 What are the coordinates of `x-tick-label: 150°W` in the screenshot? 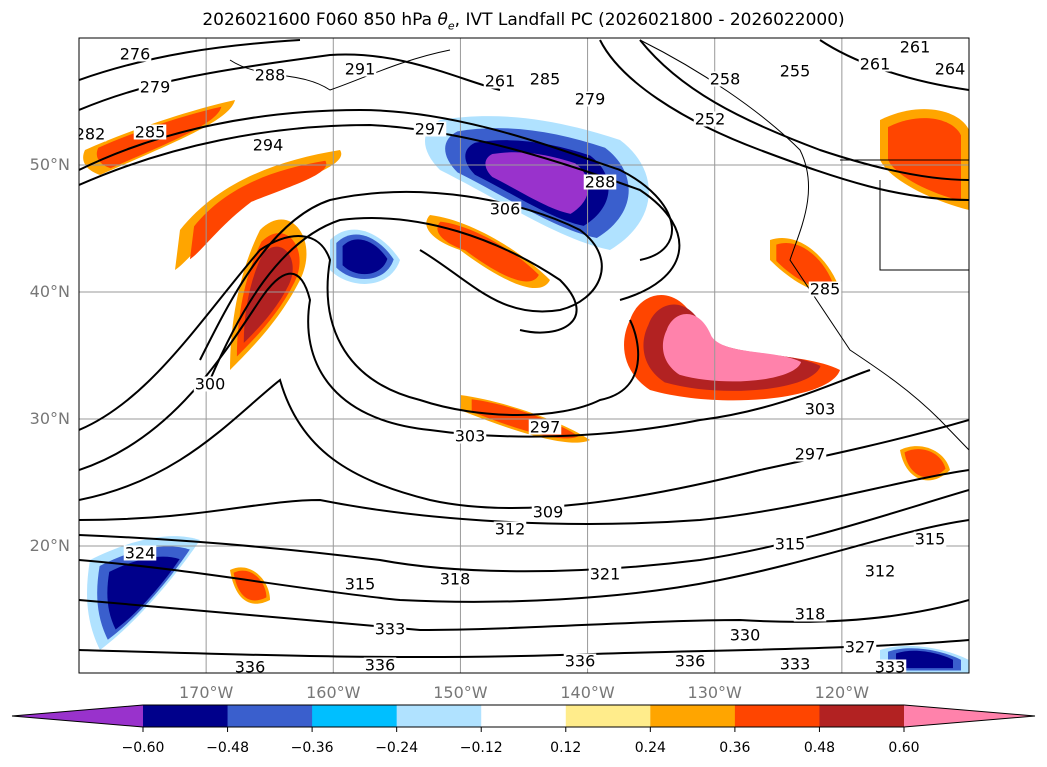 It's located at (460, 692).